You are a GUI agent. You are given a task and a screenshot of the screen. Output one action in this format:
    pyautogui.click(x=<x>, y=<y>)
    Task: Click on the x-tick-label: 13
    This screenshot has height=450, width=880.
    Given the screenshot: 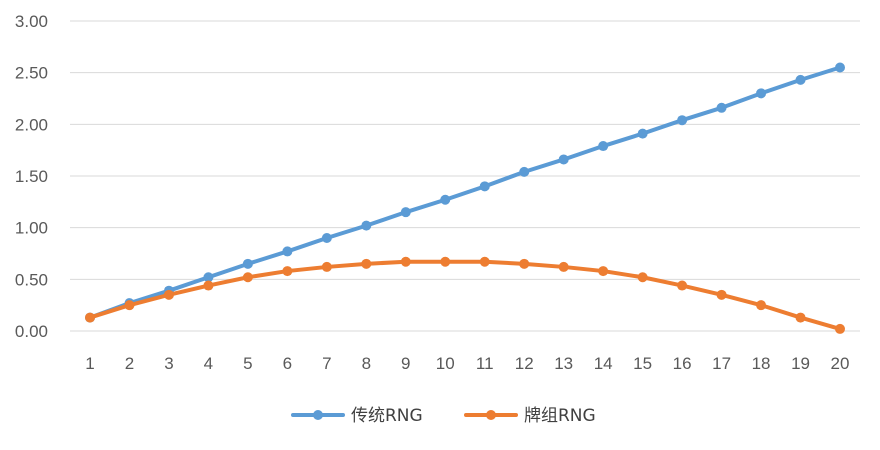 What is the action you would take?
    pyautogui.click(x=563, y=363)
    